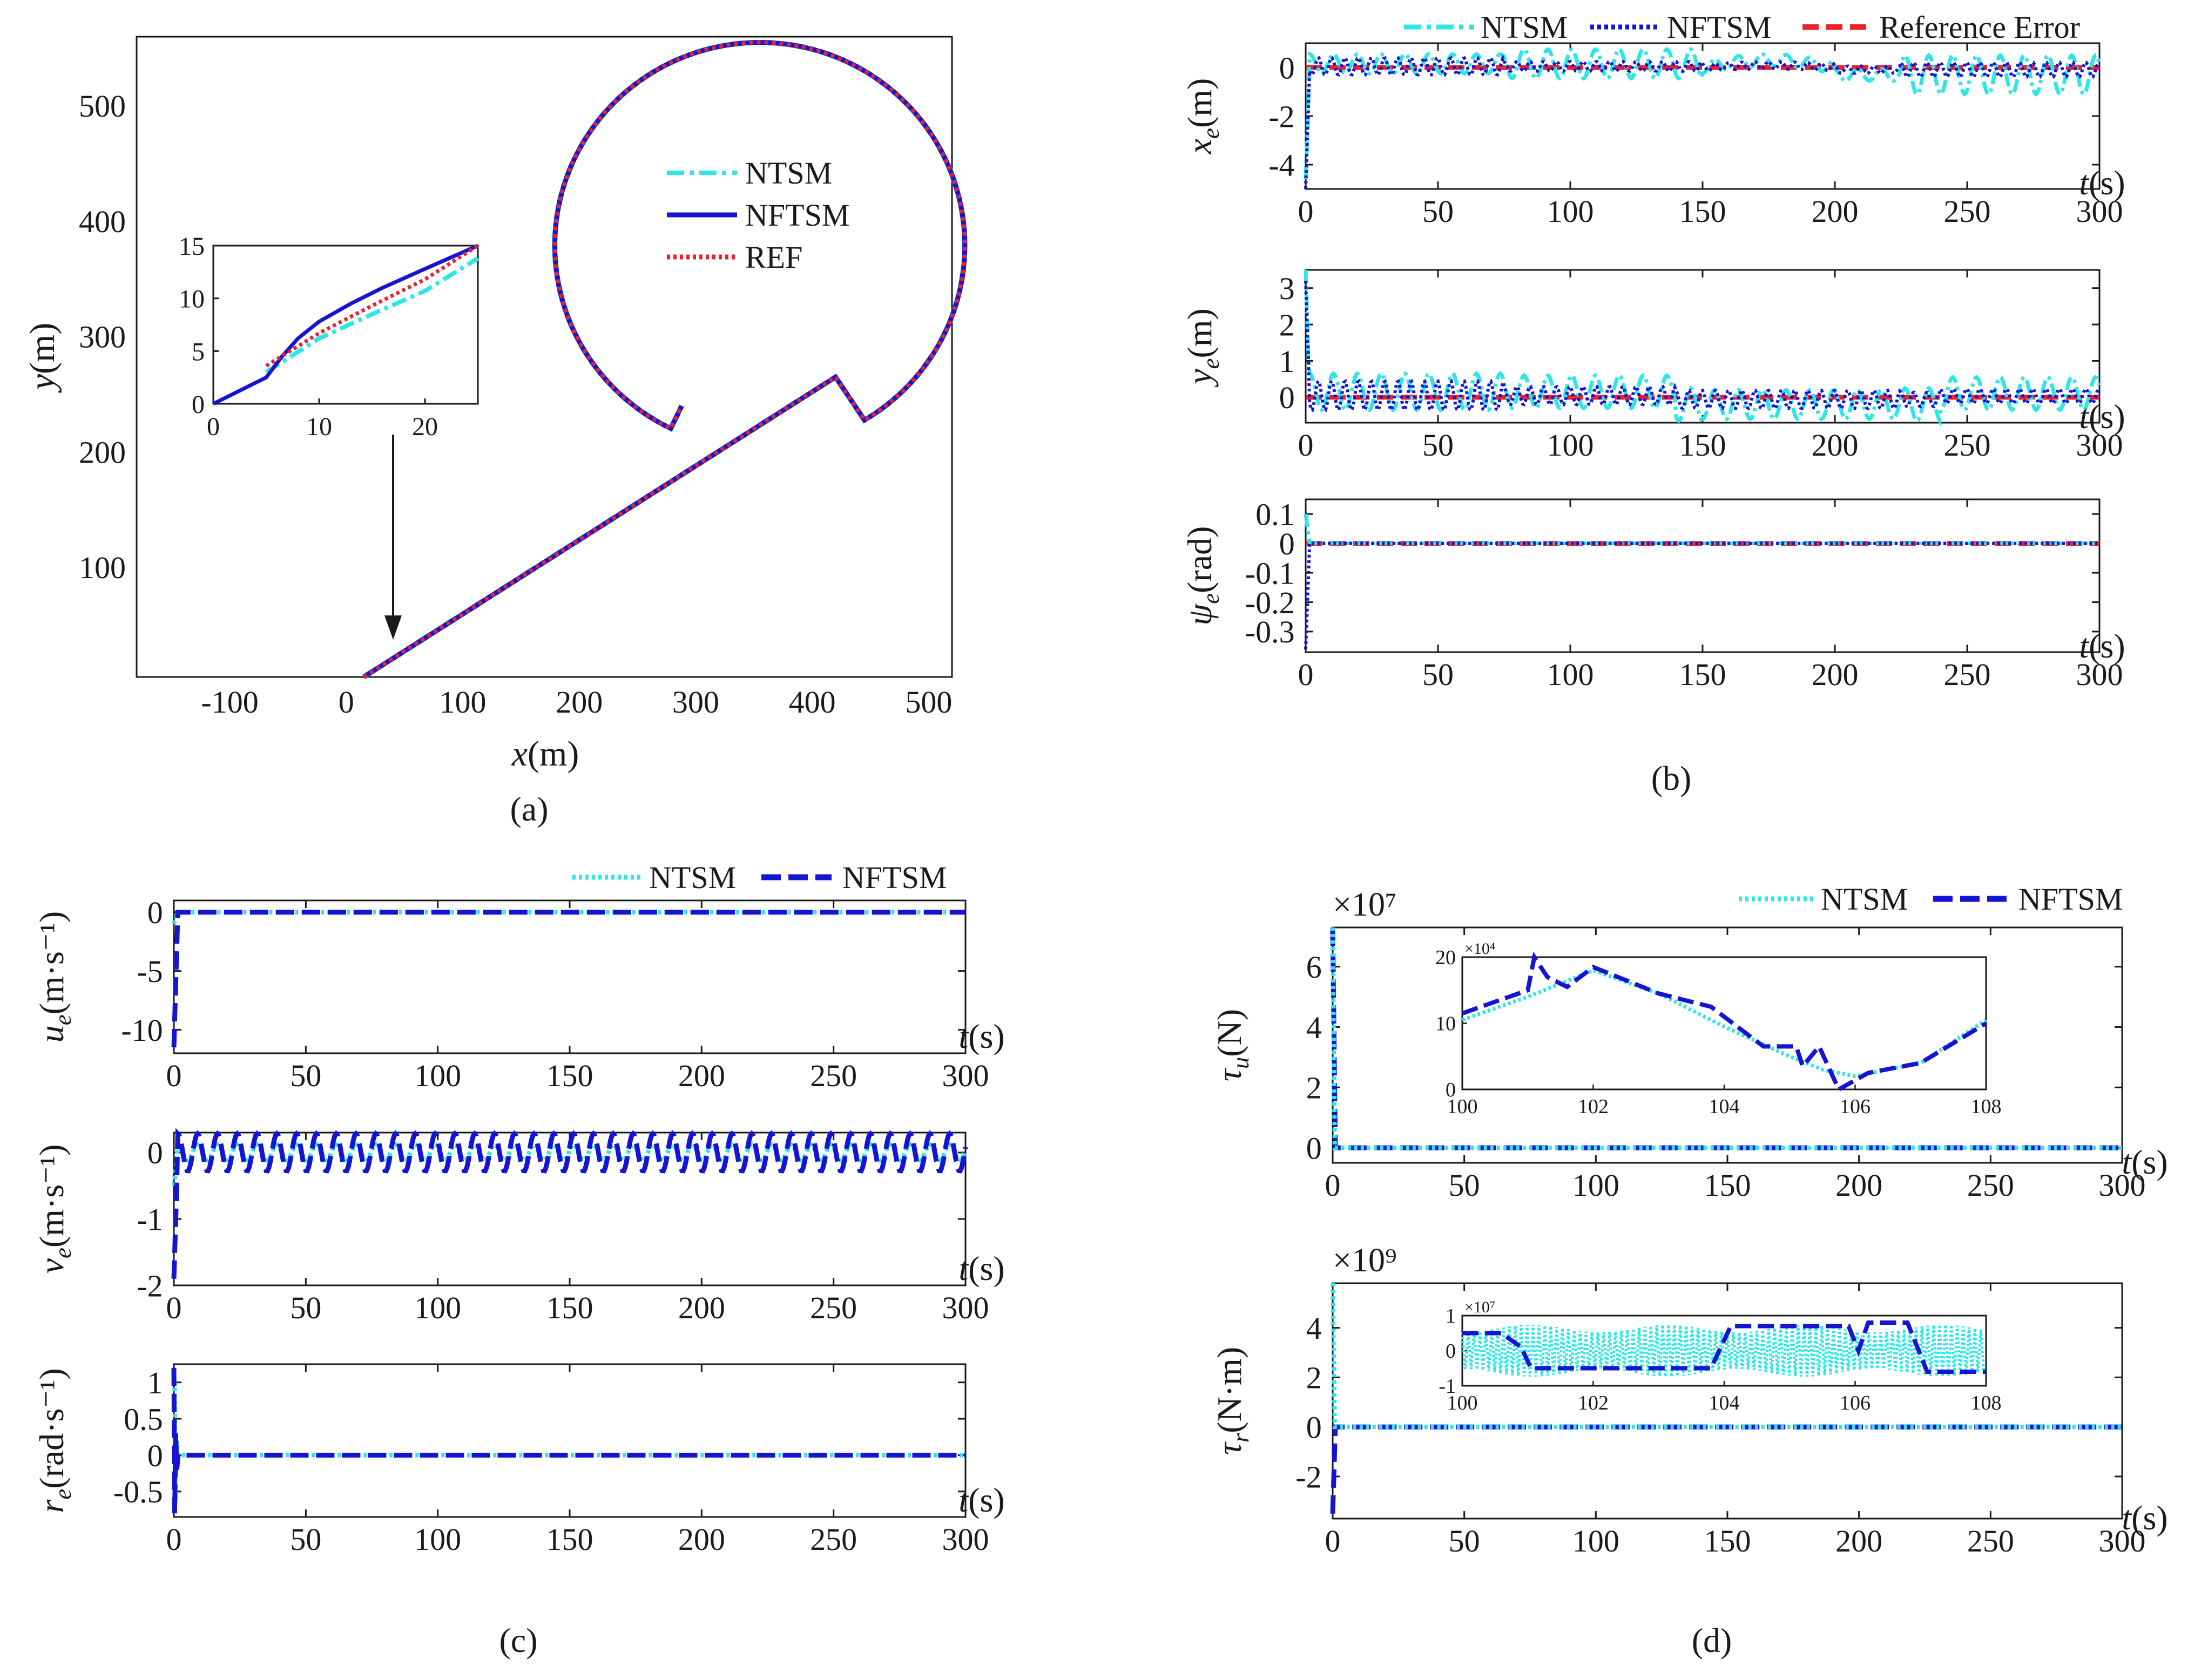 The height and width of the screenshot is (1680, 2208). I want to click on b2-xtick-label: 0, so click(1306, 445).